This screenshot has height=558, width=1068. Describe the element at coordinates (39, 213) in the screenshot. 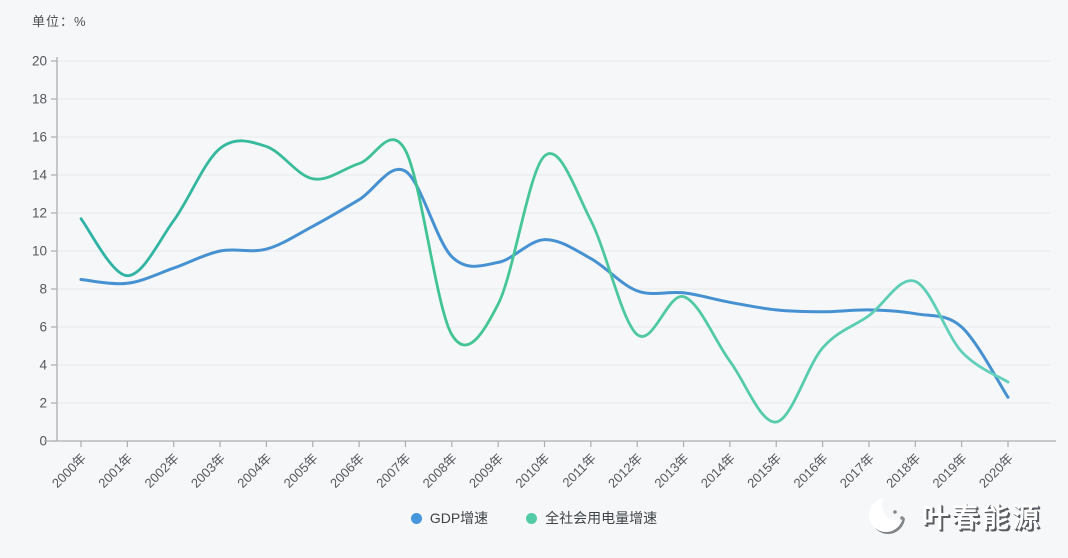

I see `y-tick-label: 12` at that location.